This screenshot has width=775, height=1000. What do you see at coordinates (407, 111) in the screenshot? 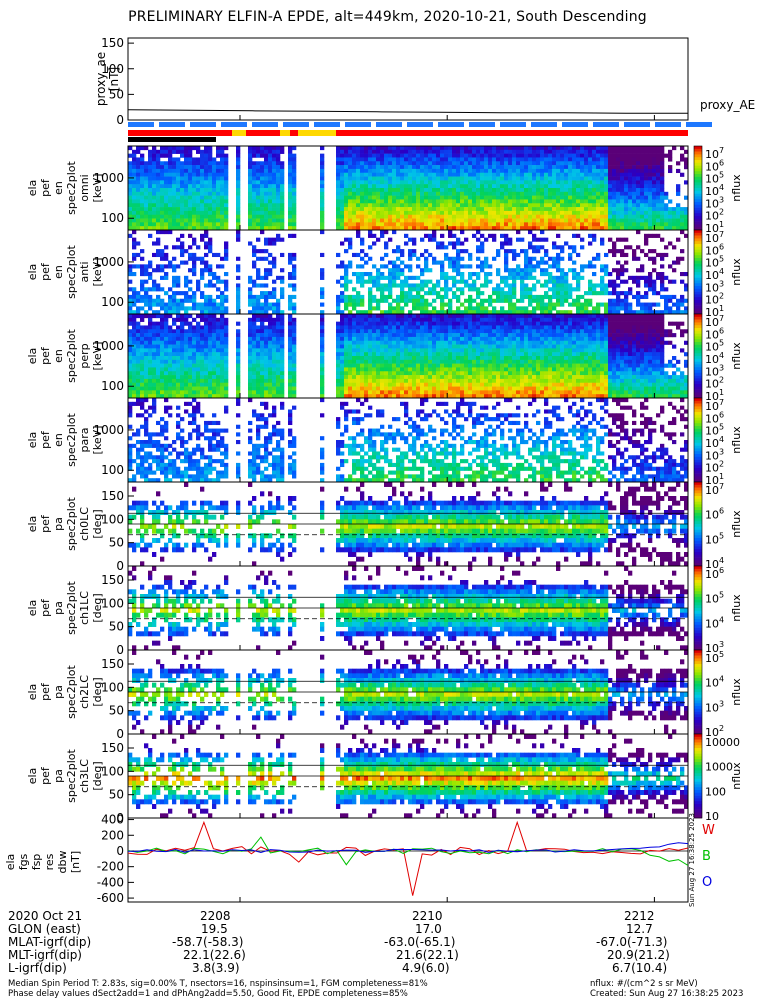
I see `proxy-ae-line` at bounding box center [407, 111].